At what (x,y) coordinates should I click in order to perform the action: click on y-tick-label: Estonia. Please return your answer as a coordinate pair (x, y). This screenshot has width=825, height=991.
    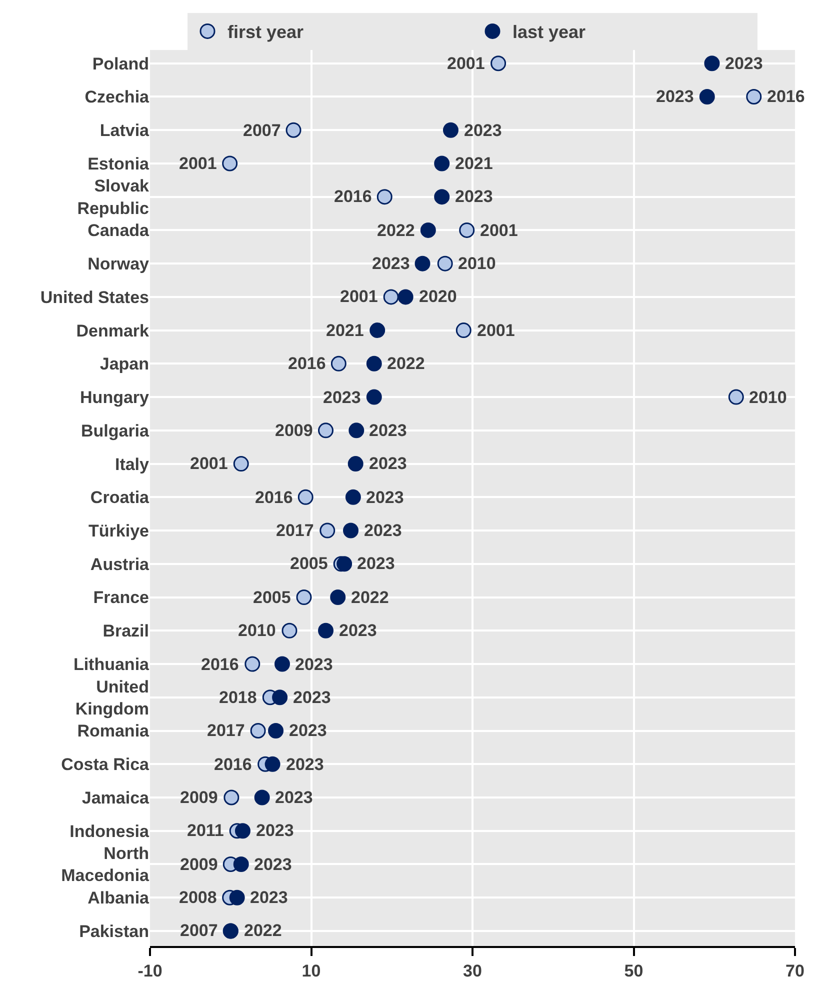
    Looking at the image, I should click on (119, 164).